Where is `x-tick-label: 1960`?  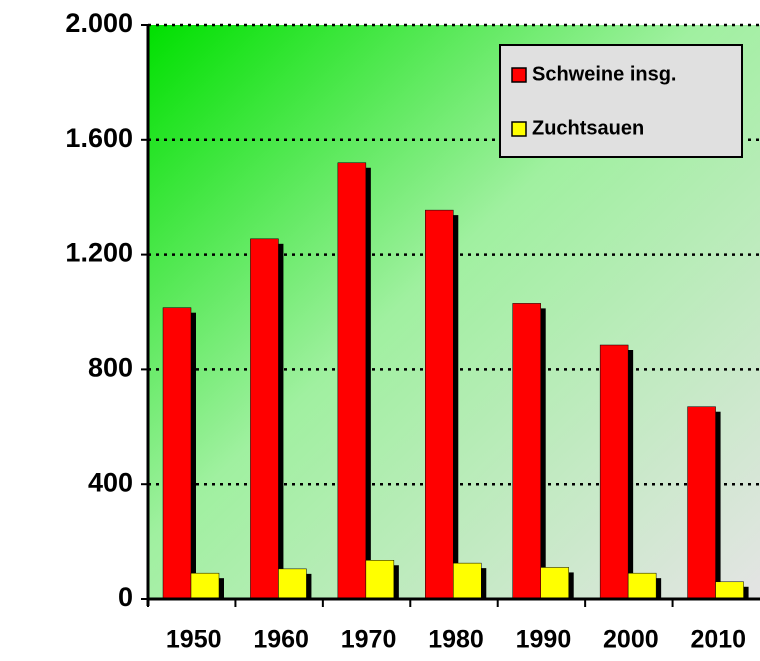
x-tick-label: 1960 is located at coordinates (281, 640).